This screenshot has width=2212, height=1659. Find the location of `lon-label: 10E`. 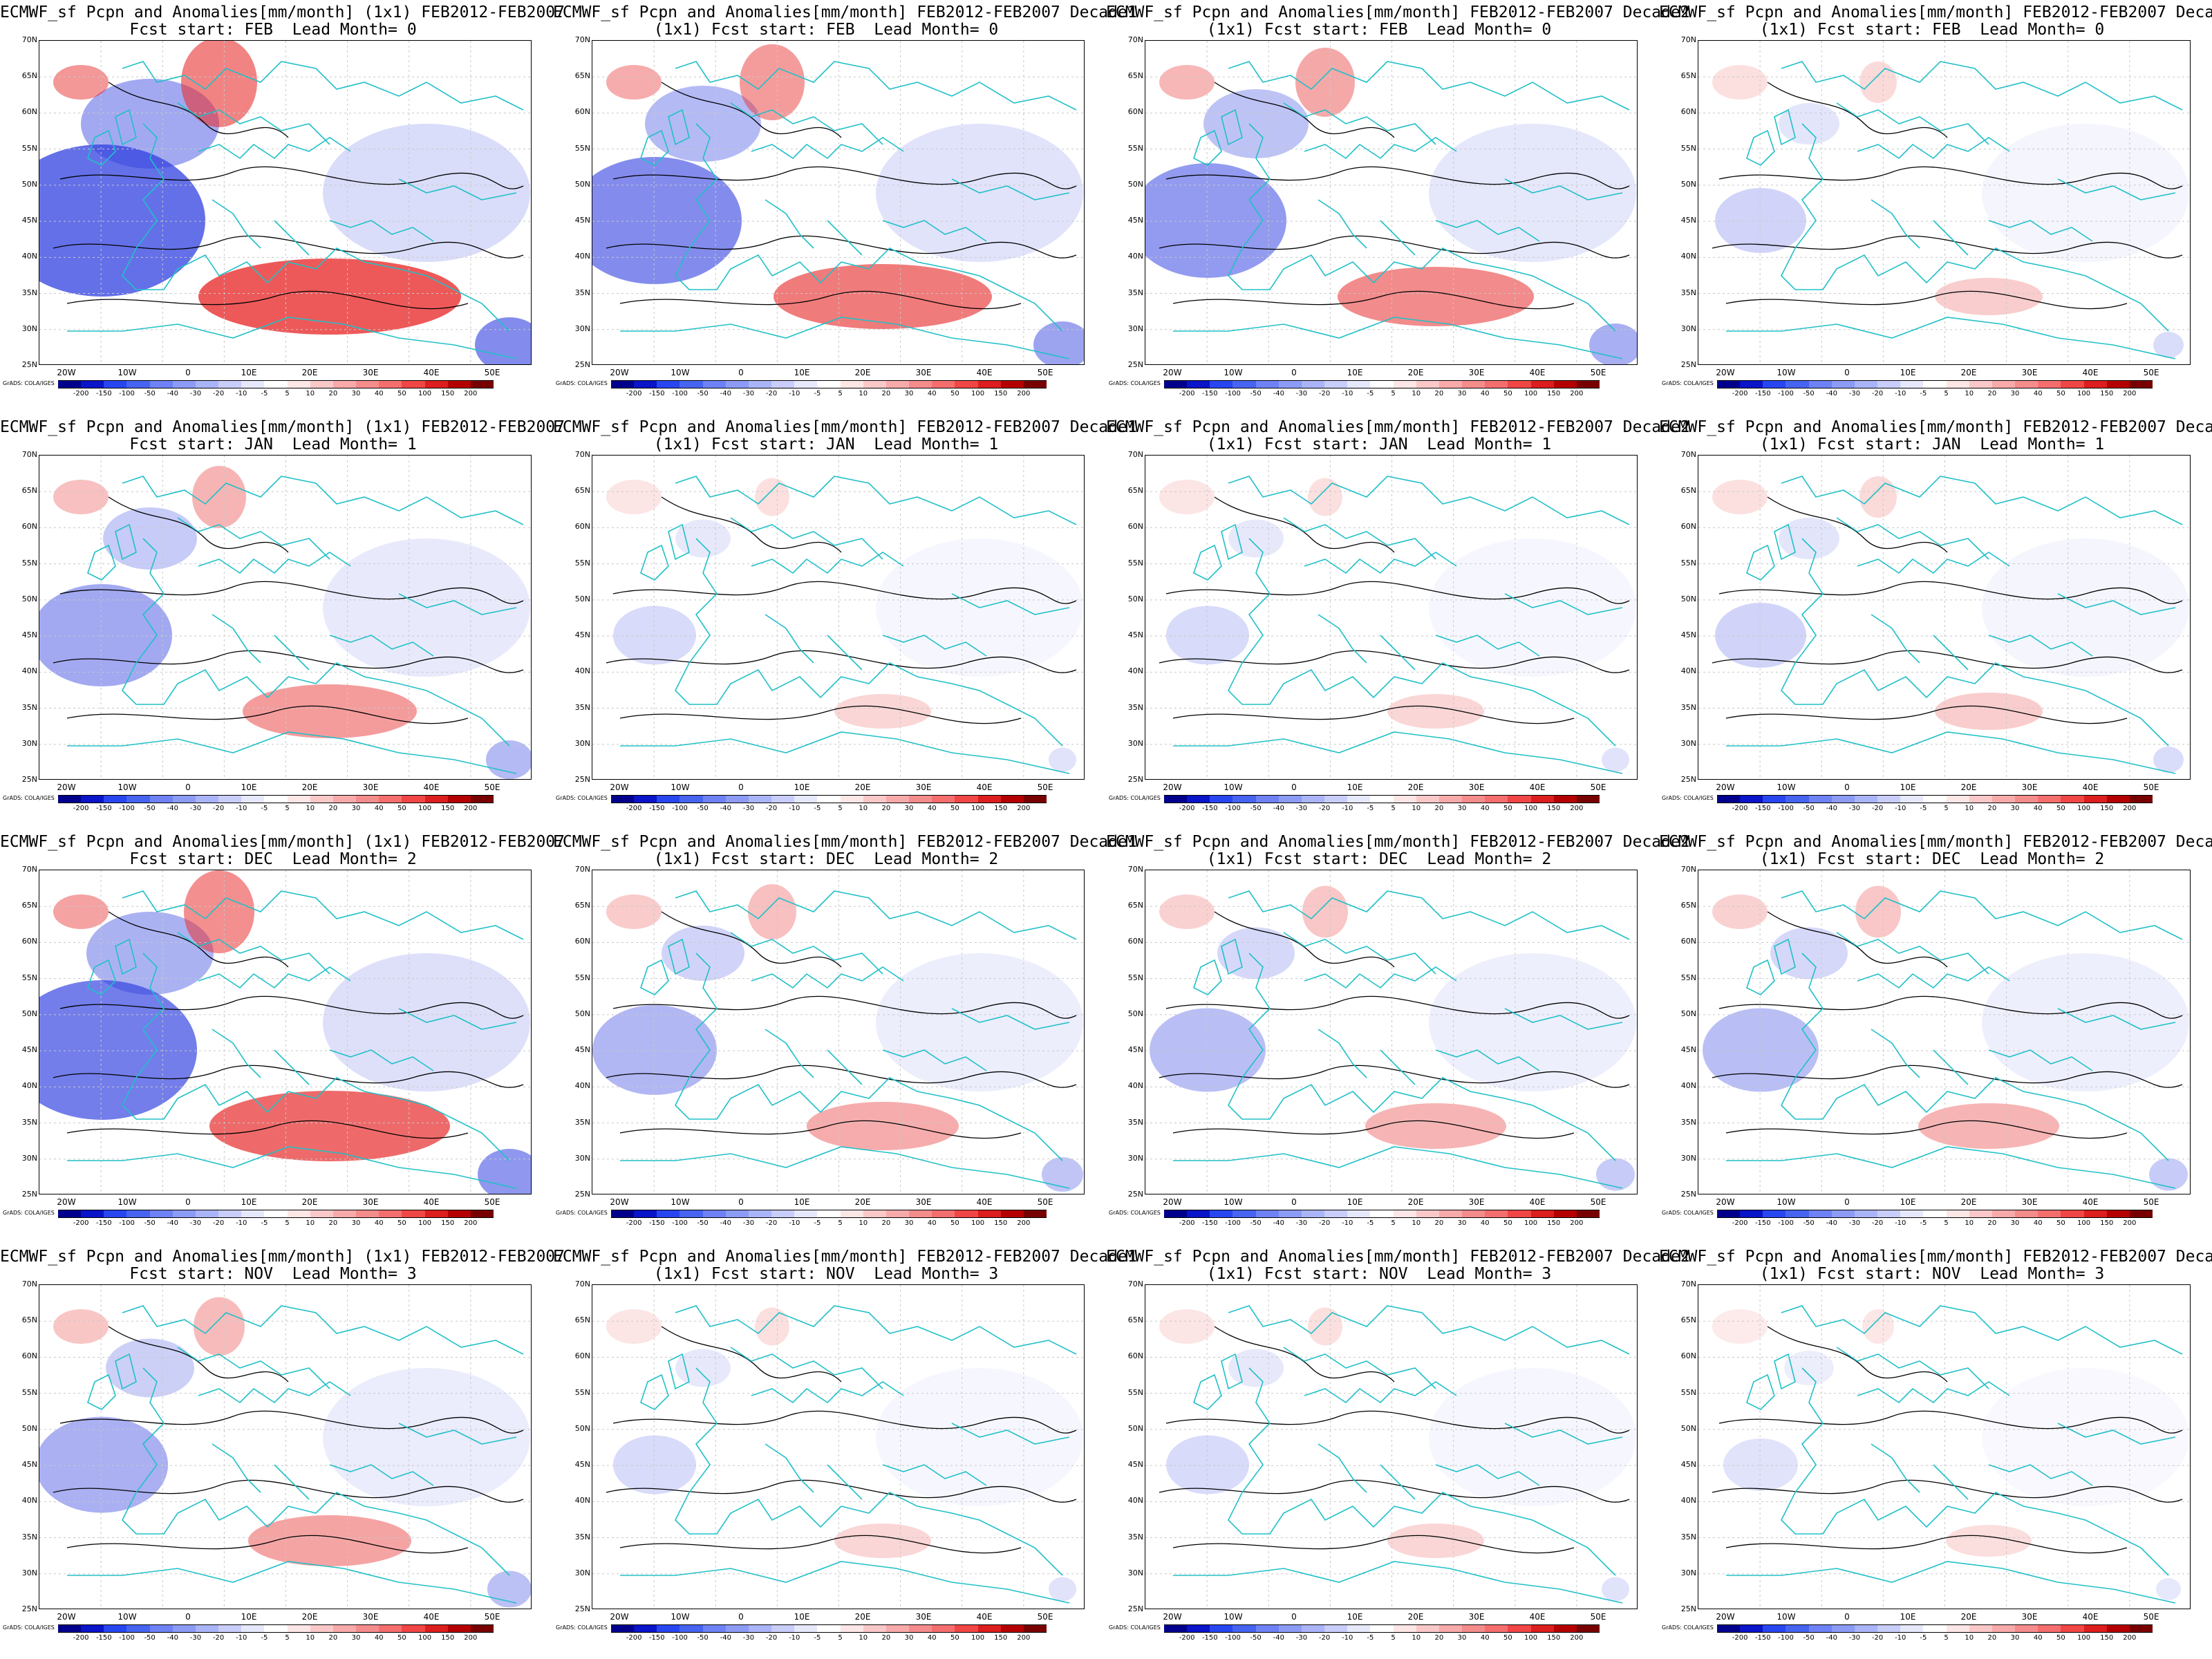

lon-label: 10E is located at coordinates (249, 787).